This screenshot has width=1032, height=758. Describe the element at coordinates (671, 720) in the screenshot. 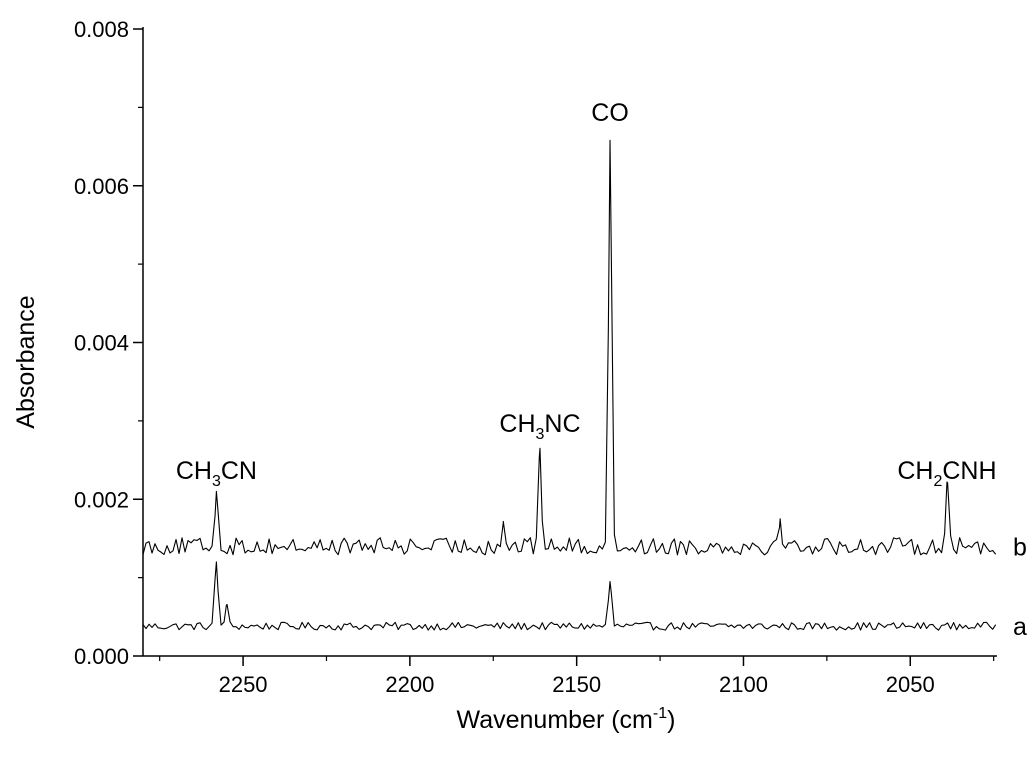

I see `x-axis-title-tail: )` at that location.